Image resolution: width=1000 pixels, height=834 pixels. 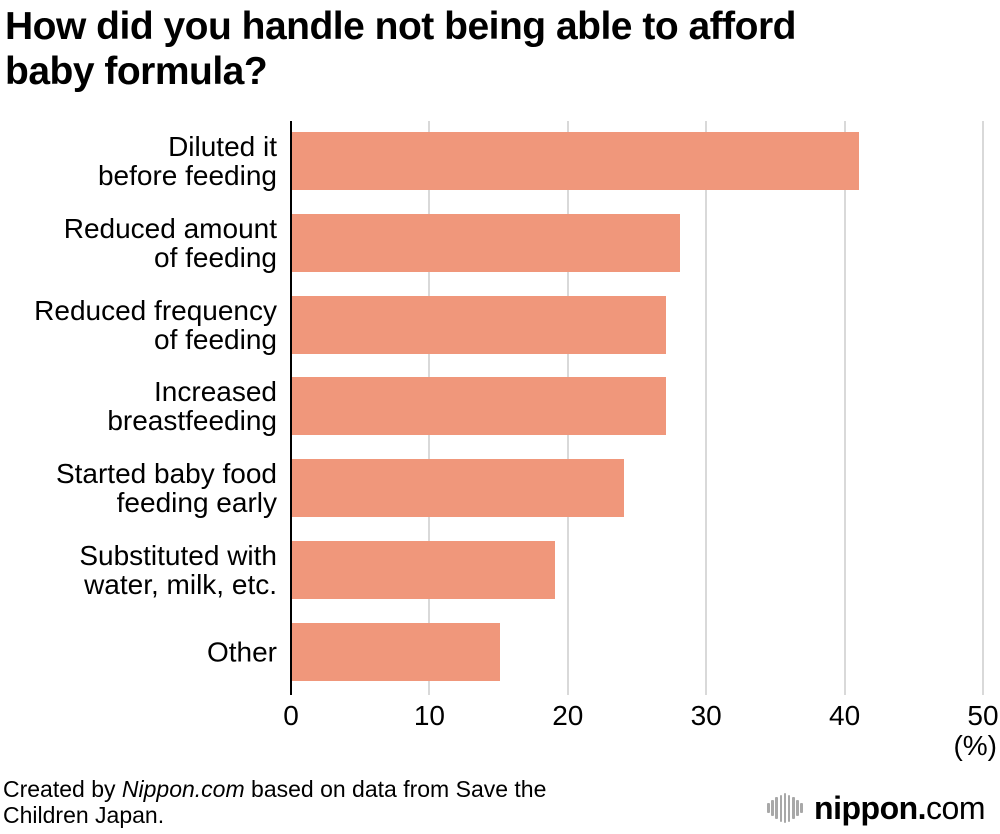 I want to click on category-label-3: Reduced frequency of feeding, so click(x=155, y=324).